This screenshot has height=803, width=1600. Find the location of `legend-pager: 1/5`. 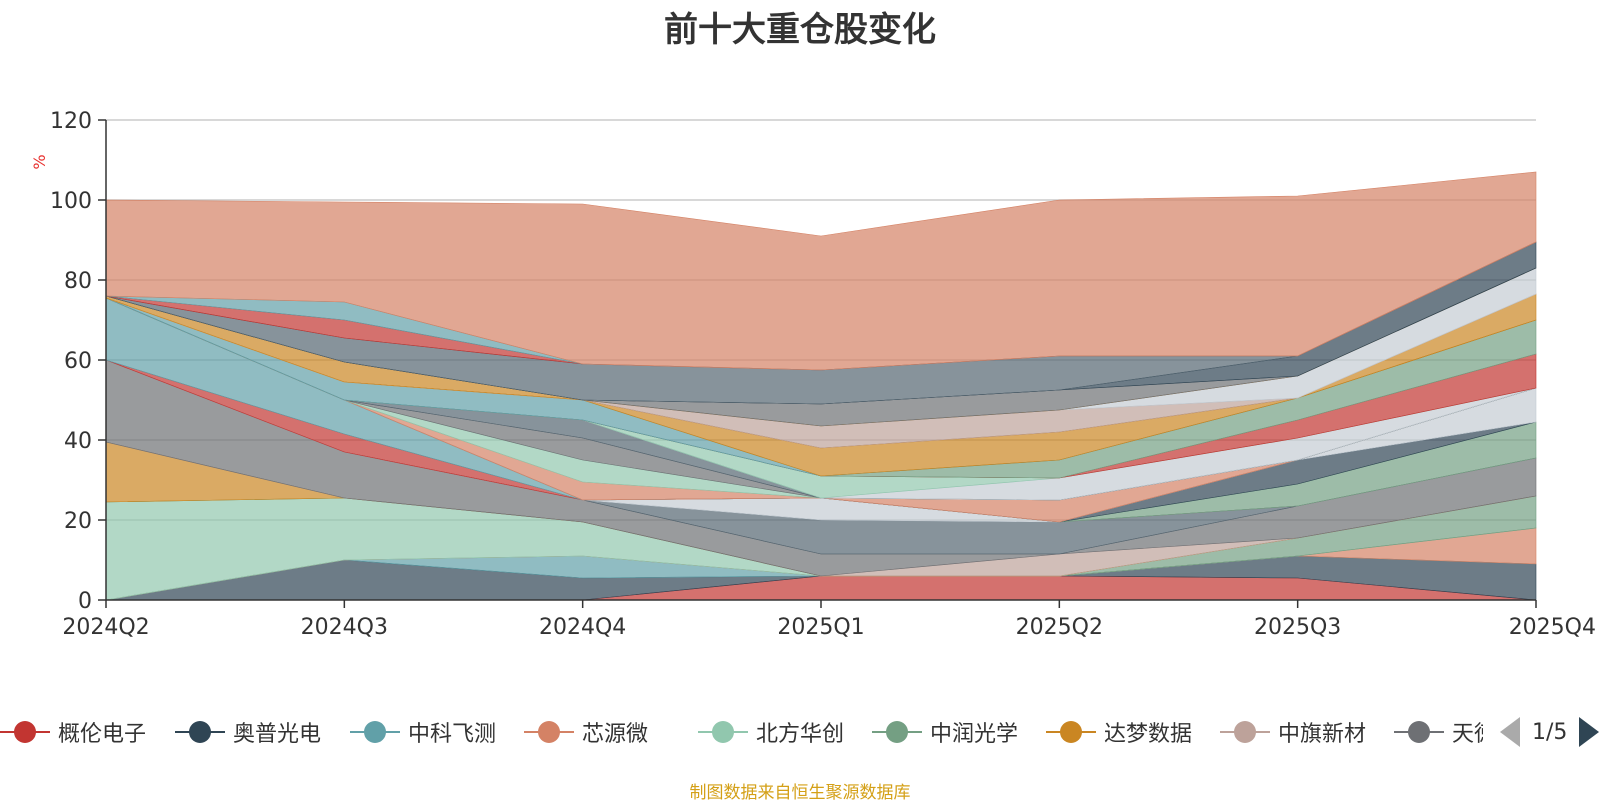

legend-pager: 1/5 is located at coordinates (1550, 732).